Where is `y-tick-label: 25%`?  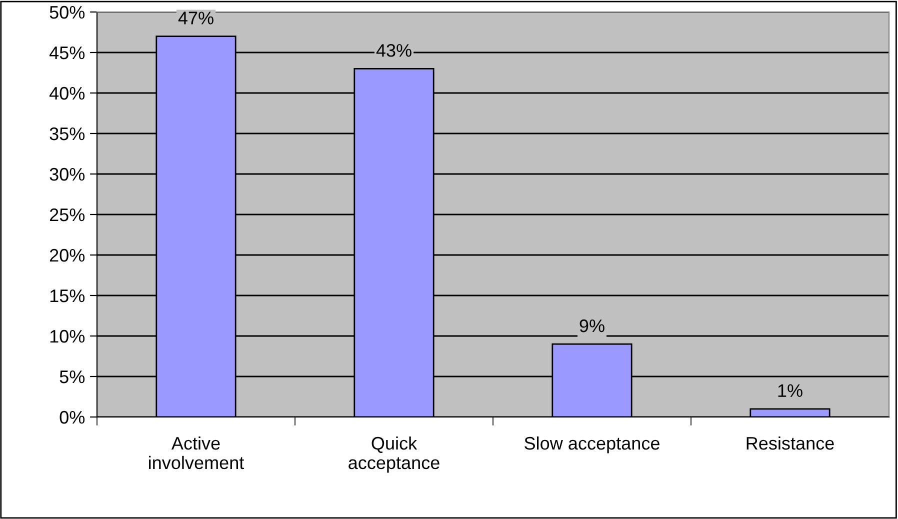
y-tick-label: 25% is located at coordinates (67, 215).